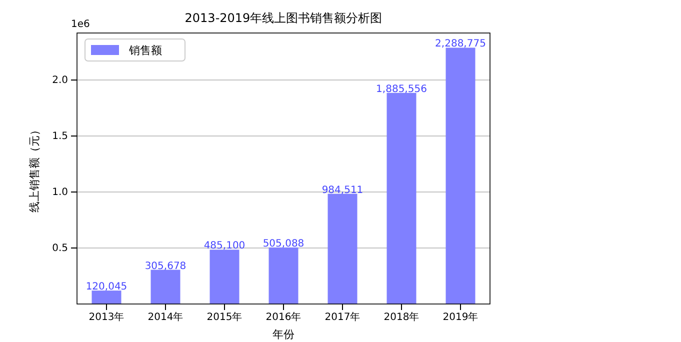 The image size is (681, 342). Describe the element at coordinates (145, 50) in the screenshot. I see `legend-label: 销售额` at that location.